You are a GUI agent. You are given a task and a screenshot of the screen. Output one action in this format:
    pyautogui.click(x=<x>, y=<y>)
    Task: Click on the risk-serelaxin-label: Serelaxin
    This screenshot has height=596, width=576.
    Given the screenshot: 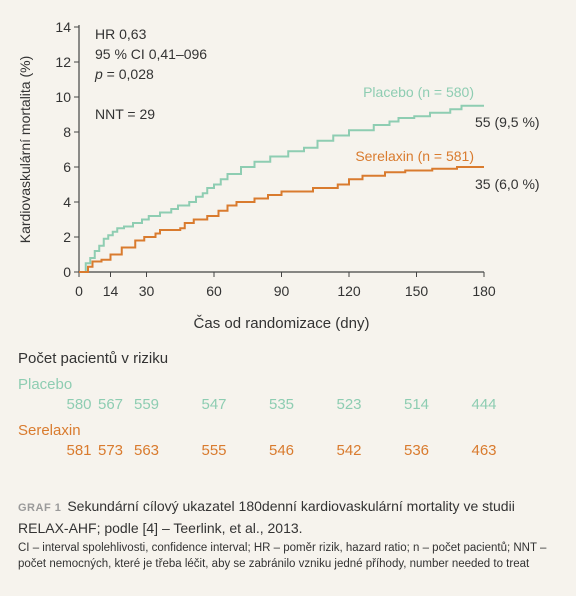 What is the action you would take?
    pyautogui.click(x=49, y=430)
    